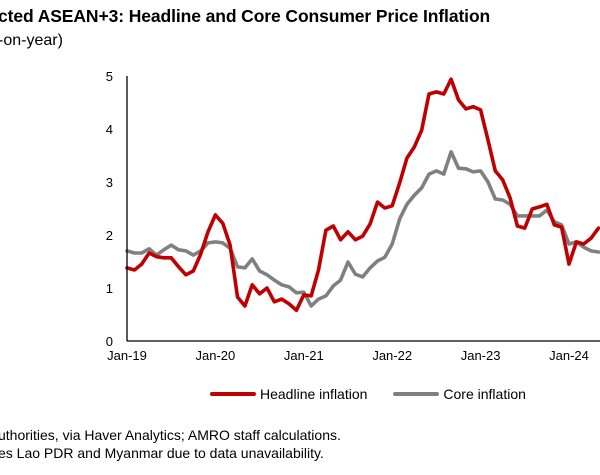 The image size is (600, 475). I want to click on legend-item-core: Core inflation, so click(459, 394).